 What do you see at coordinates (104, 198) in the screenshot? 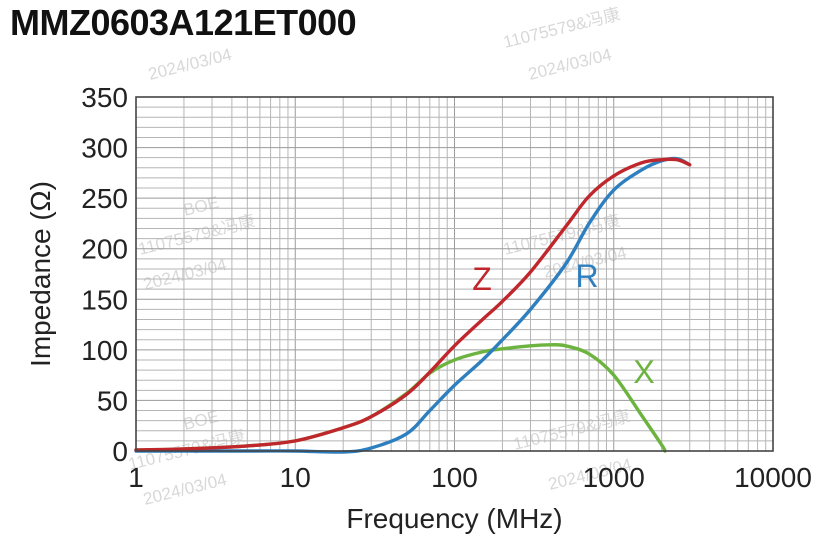
I see `y-tick-label: 250` at bounding box center [104, 198].